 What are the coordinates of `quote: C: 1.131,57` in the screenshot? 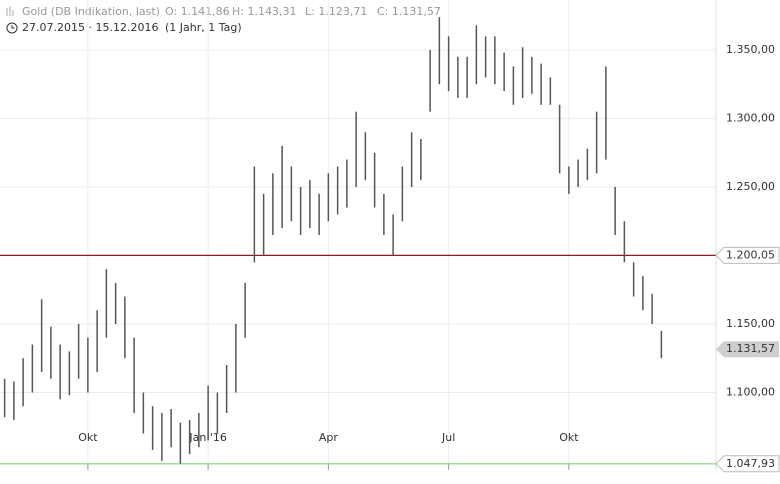 It's located at (409, 11).